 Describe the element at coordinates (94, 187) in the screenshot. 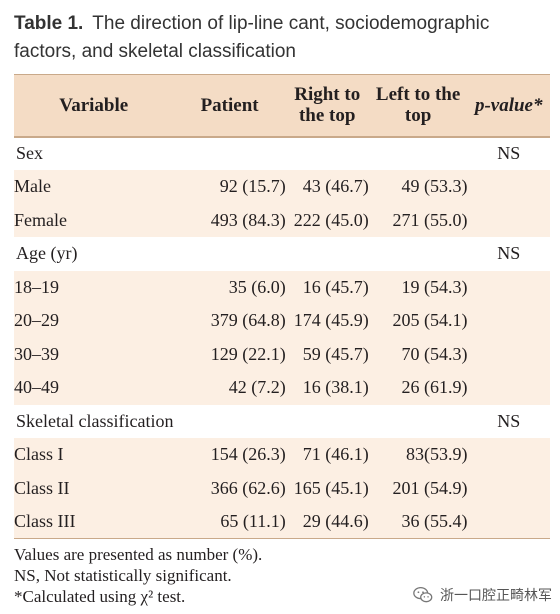

I see `cell-variable: Male` at that location.